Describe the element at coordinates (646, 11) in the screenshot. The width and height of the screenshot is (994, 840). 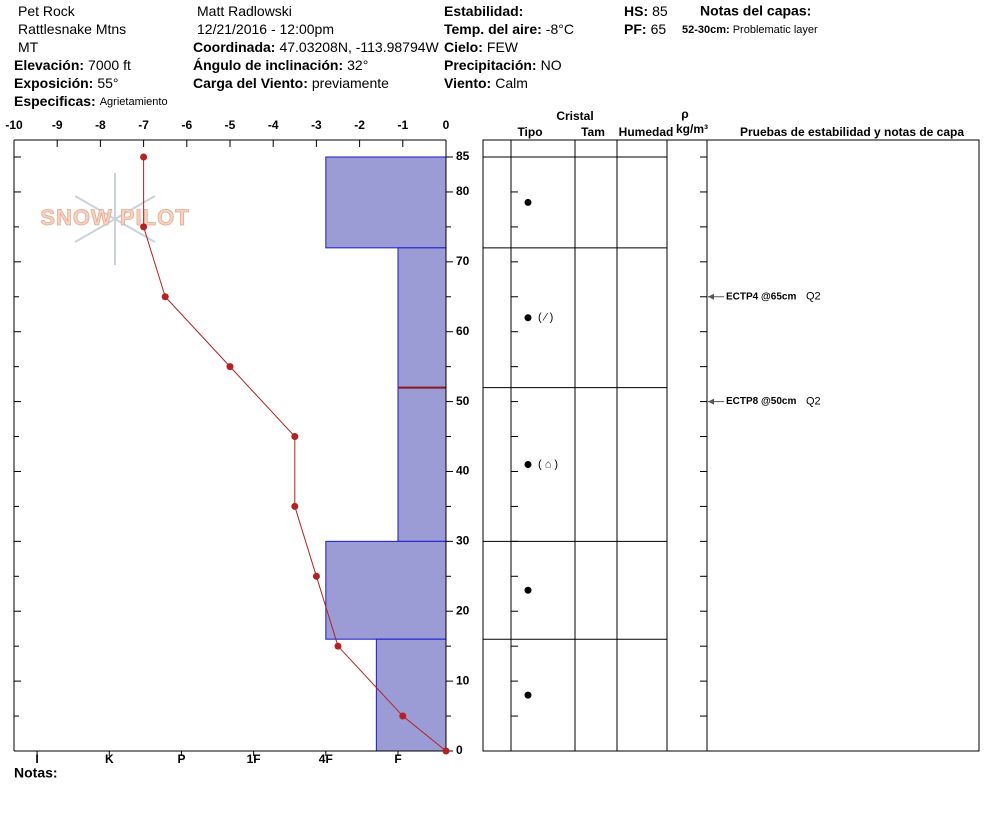
I see `header-field: HS: 85` at that location.